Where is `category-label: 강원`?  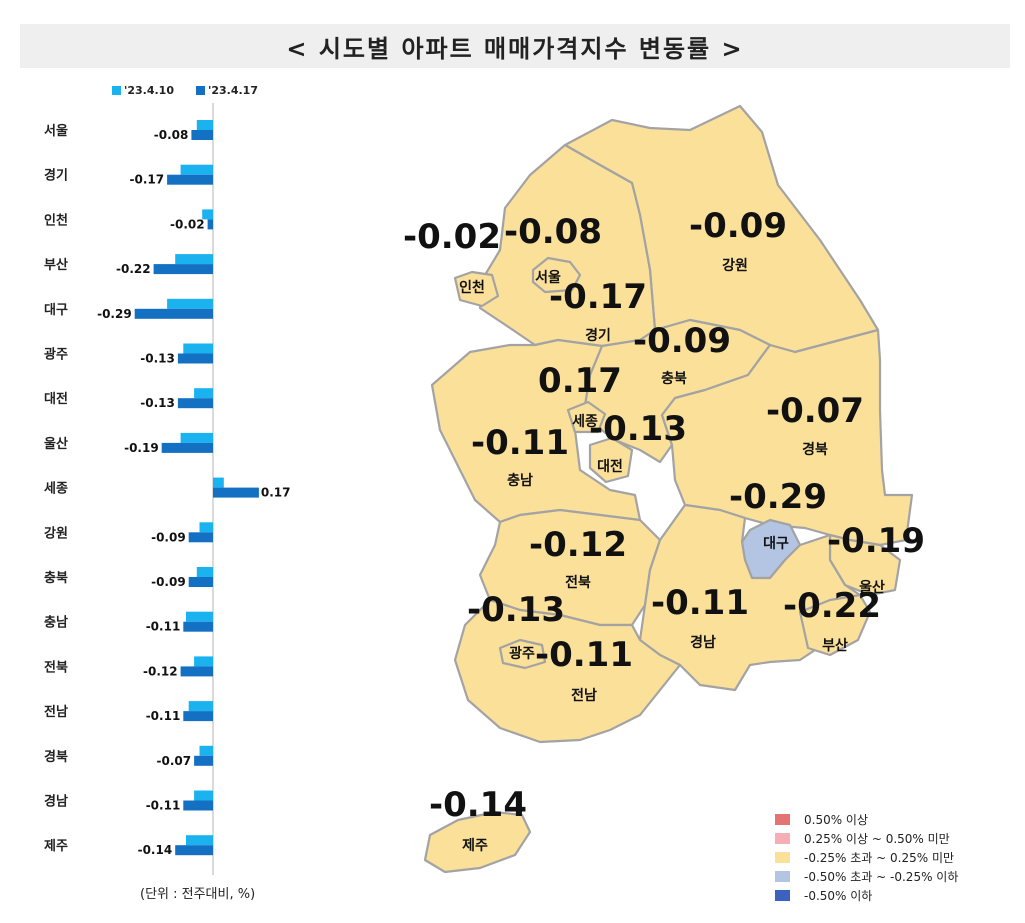 category-label: 강원 is located at coordinates (56, 533).